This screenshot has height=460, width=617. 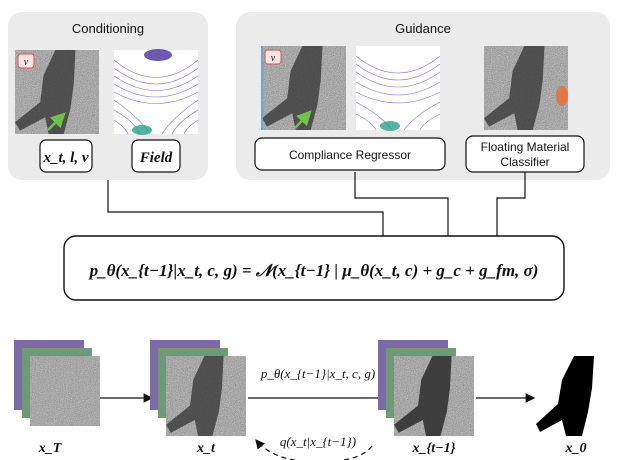 What do you see at coordinates (524, 162) in the screenshot?
I see `classifier-label-line2: Classifier` at bounding box center [524, 162].